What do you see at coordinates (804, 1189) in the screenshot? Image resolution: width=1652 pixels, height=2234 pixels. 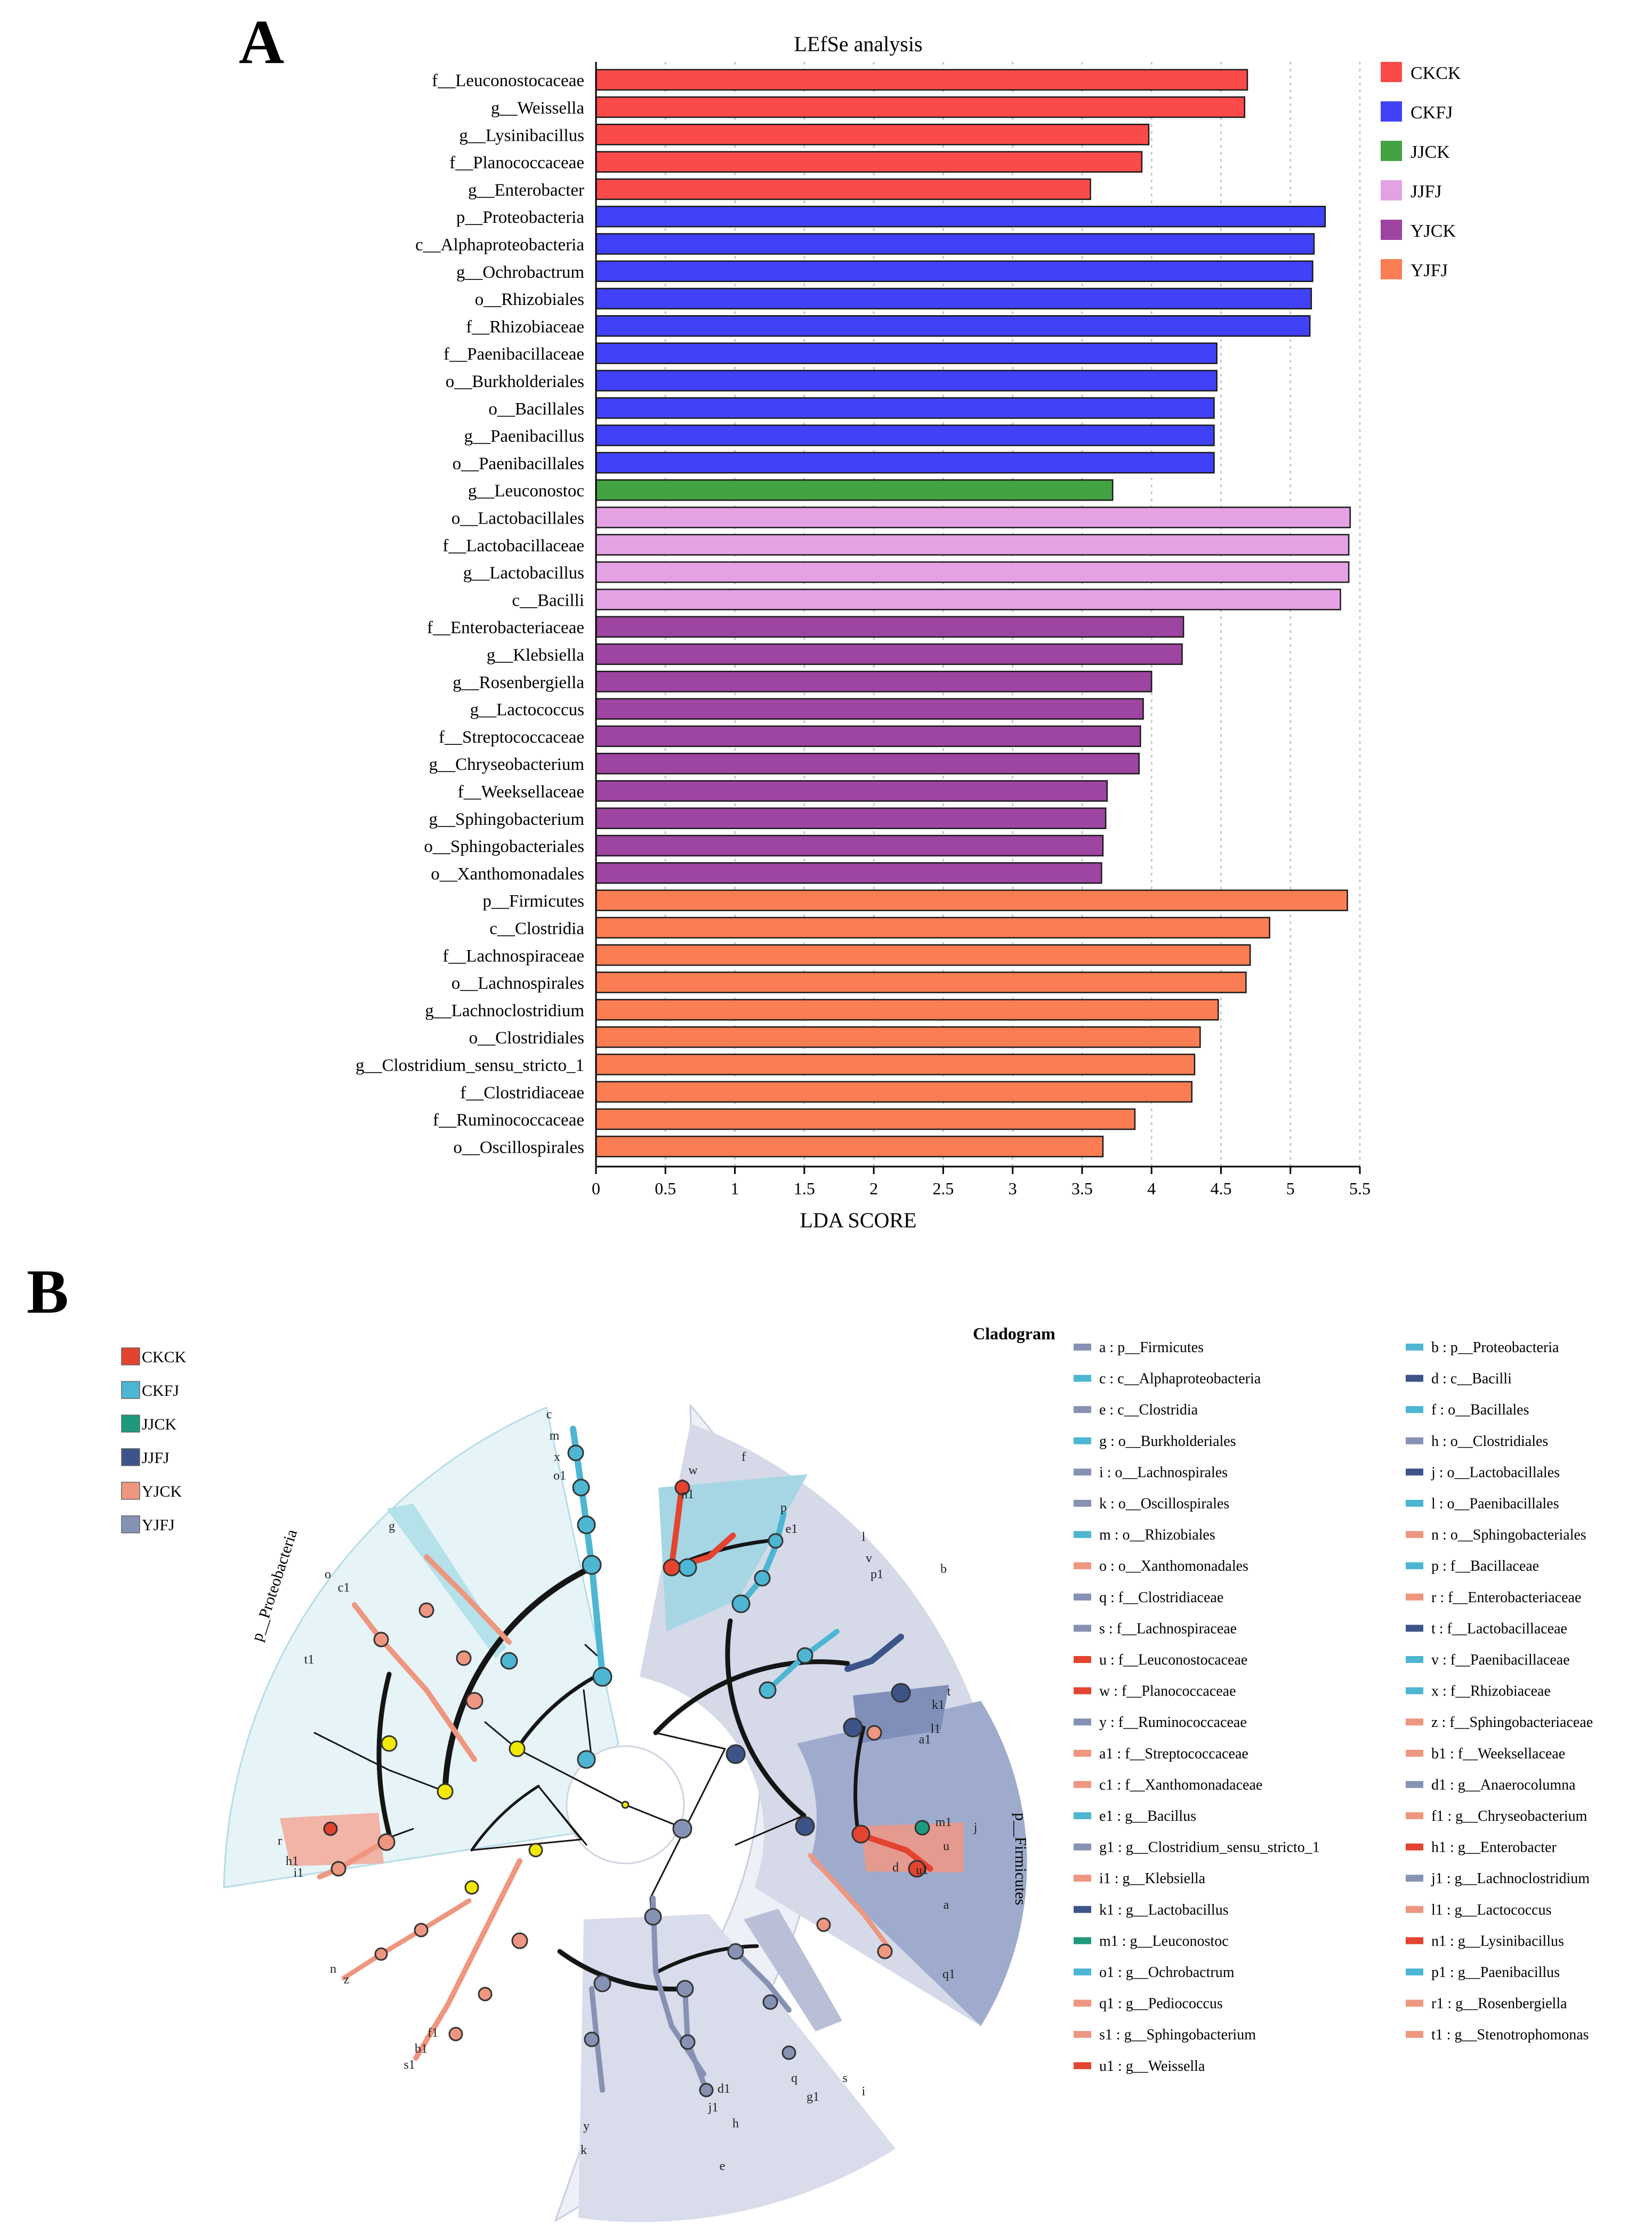 I see `x-tick-label: 1.5` at bounding box center [804, 1189].